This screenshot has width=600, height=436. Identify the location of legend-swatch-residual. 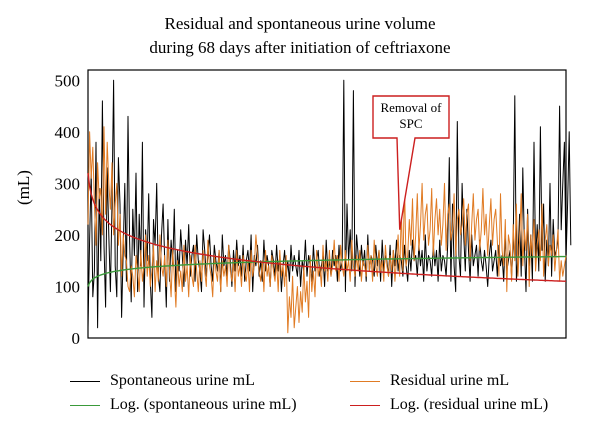
(365, 381).